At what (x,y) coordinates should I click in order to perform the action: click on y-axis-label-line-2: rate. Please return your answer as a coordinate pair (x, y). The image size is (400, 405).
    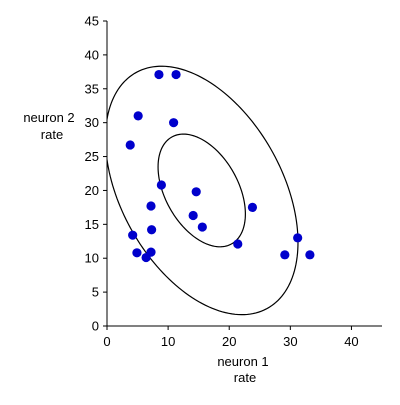
    Looking at the image, I should click on (52, 134).